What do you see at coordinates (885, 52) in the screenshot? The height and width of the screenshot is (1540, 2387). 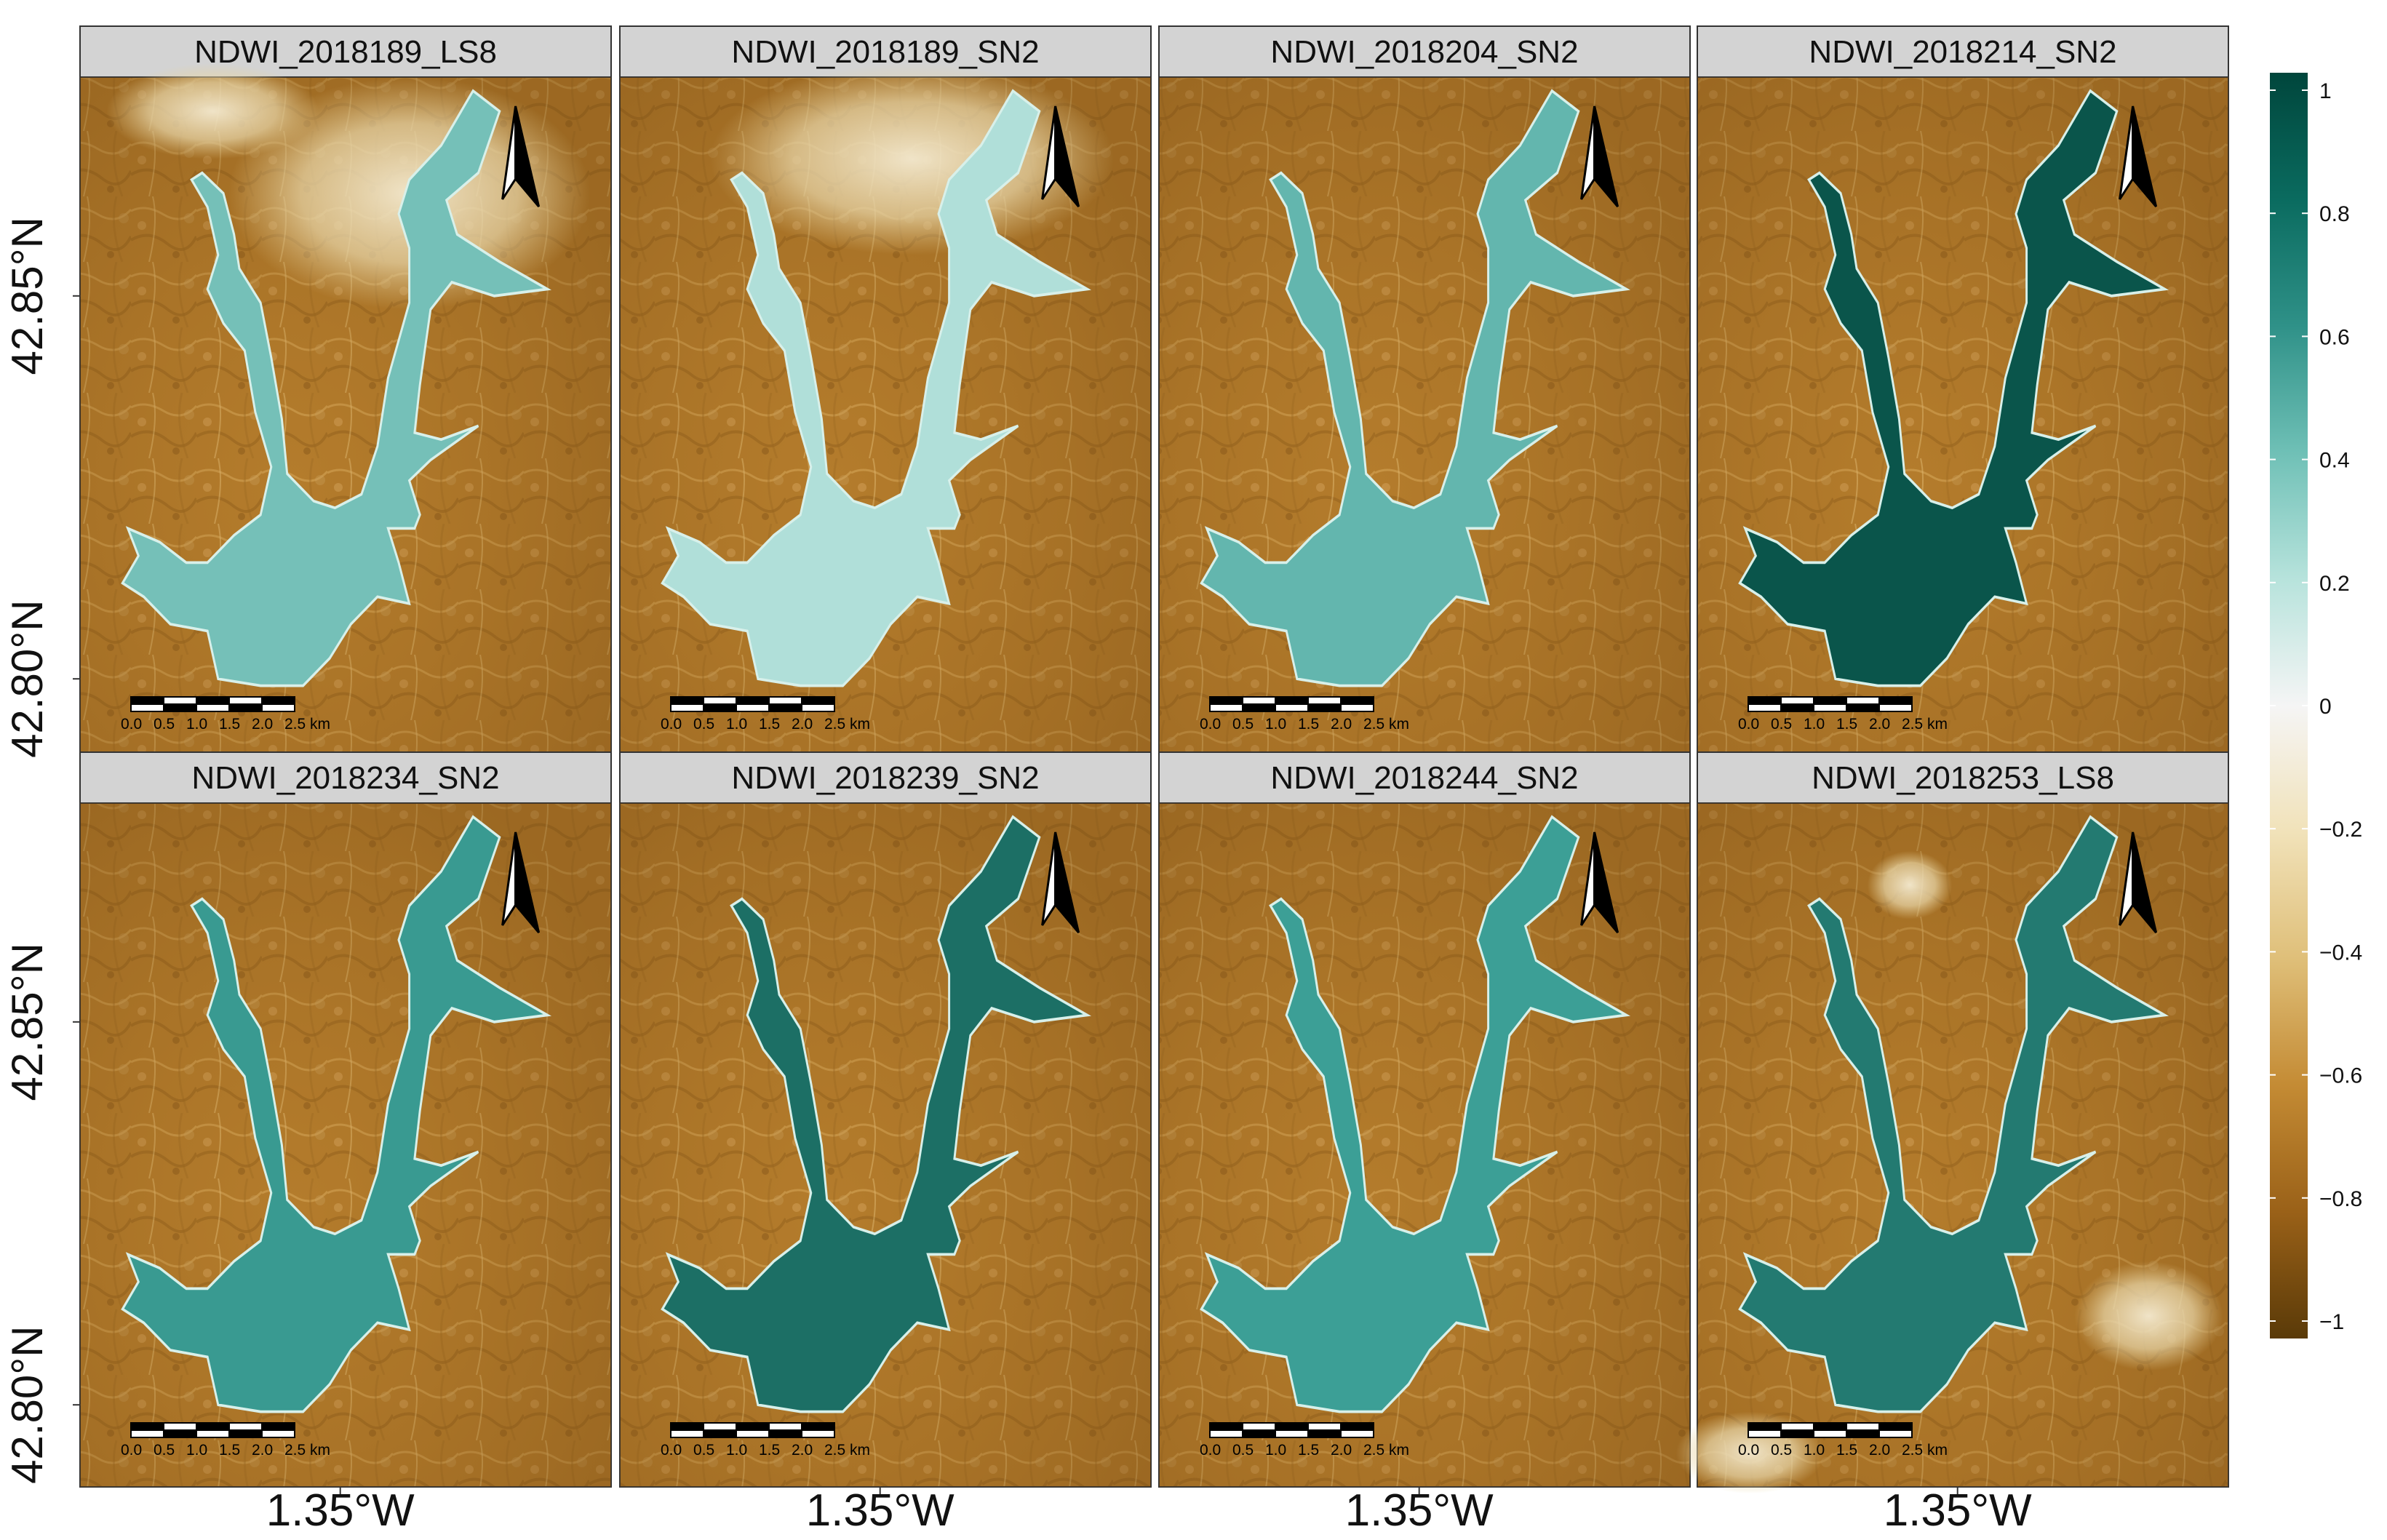 I see `panel-title: NDWI_2018189_SN2` at bounding box center [885, 52].